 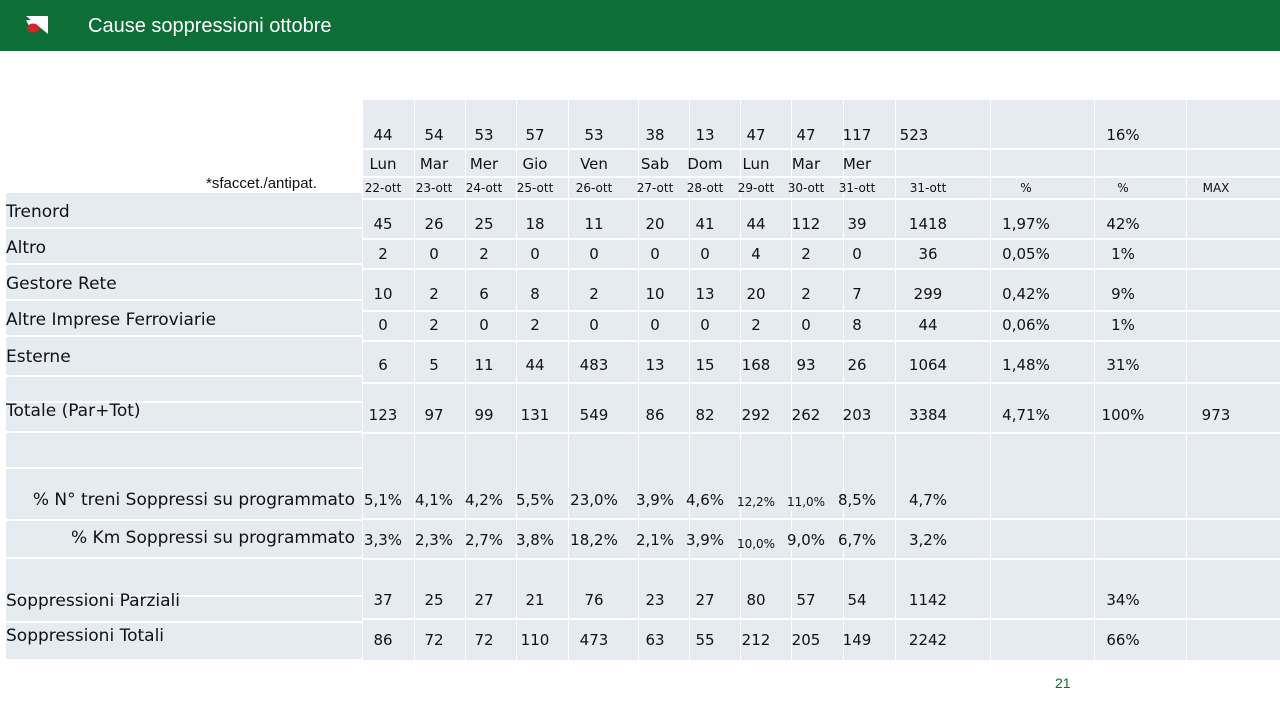 I want to click on table-value: 10,0%, so click(x=756, y=544).